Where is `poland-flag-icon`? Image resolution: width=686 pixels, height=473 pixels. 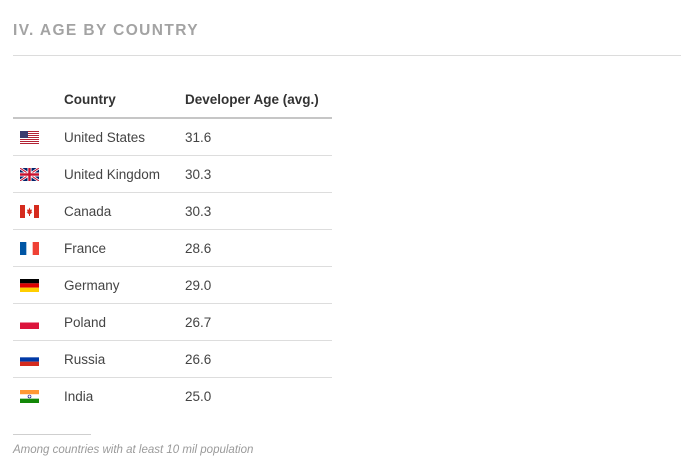
poland-flag-icon is located at coordinates (29, 322).